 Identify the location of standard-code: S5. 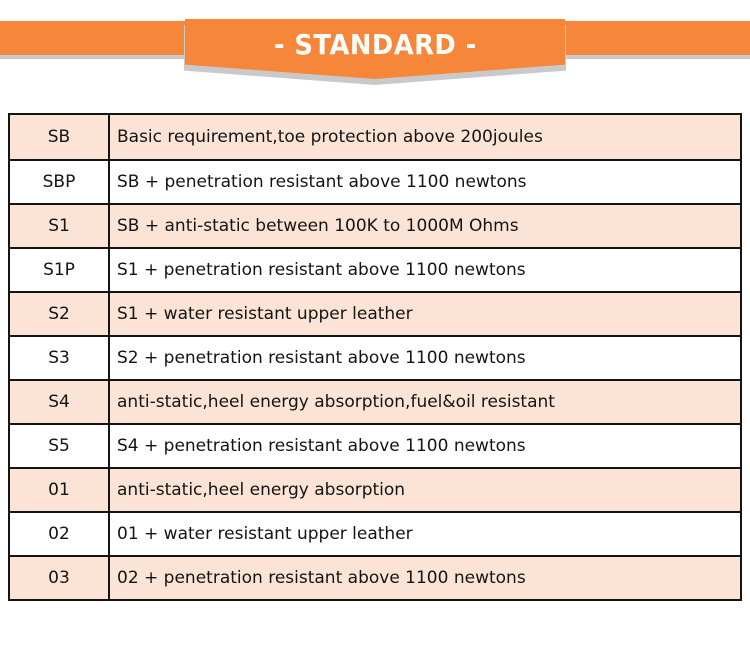
(60, 446).